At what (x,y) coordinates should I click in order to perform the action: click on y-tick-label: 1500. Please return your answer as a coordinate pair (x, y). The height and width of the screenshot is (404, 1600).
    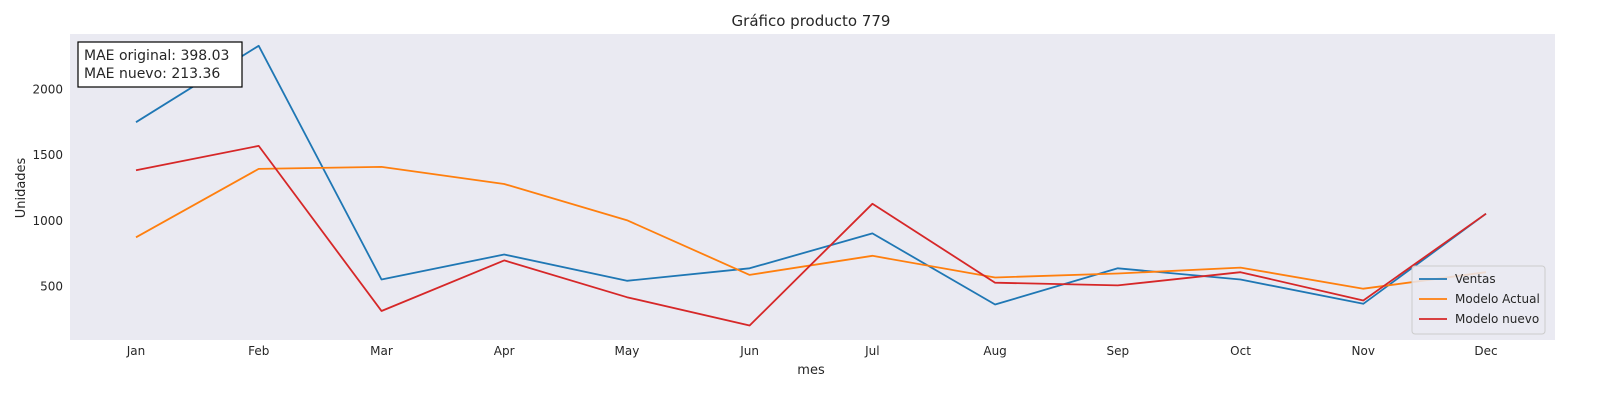
    Looking at the image, I should click on (47, 155).